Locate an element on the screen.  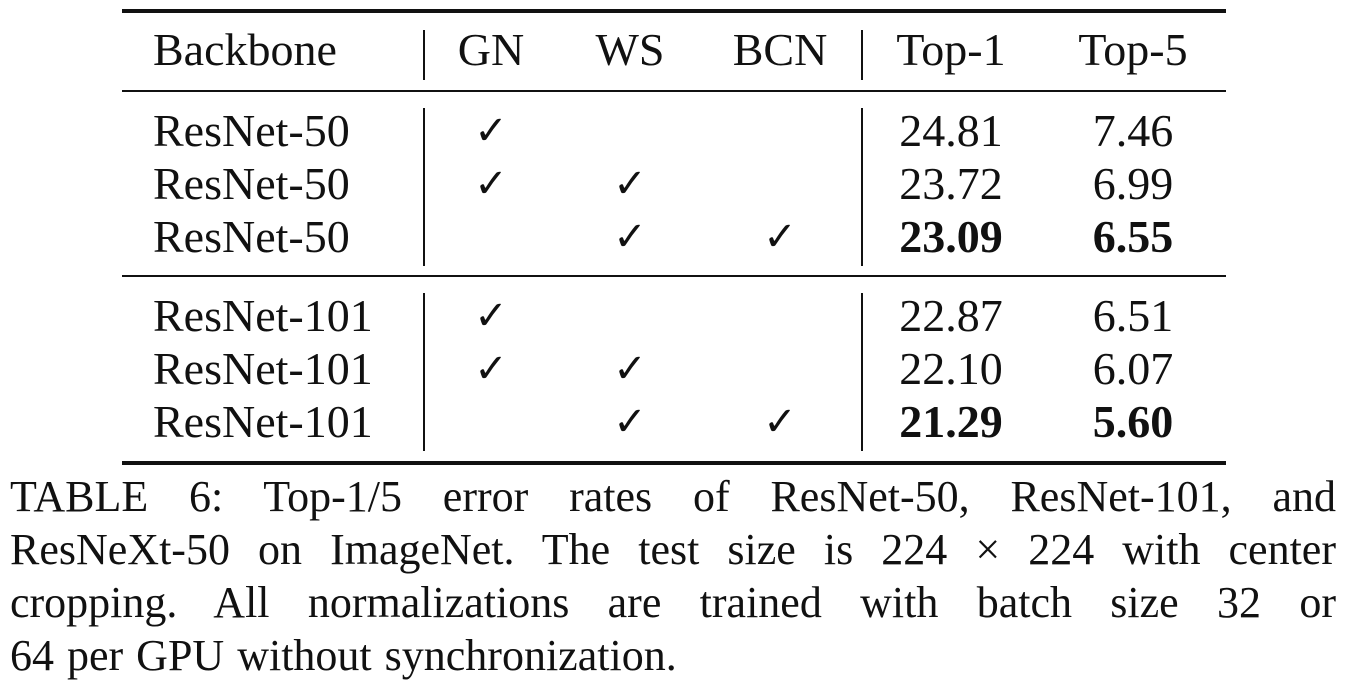
header-gn: GN is located at coordinates (491, 49).